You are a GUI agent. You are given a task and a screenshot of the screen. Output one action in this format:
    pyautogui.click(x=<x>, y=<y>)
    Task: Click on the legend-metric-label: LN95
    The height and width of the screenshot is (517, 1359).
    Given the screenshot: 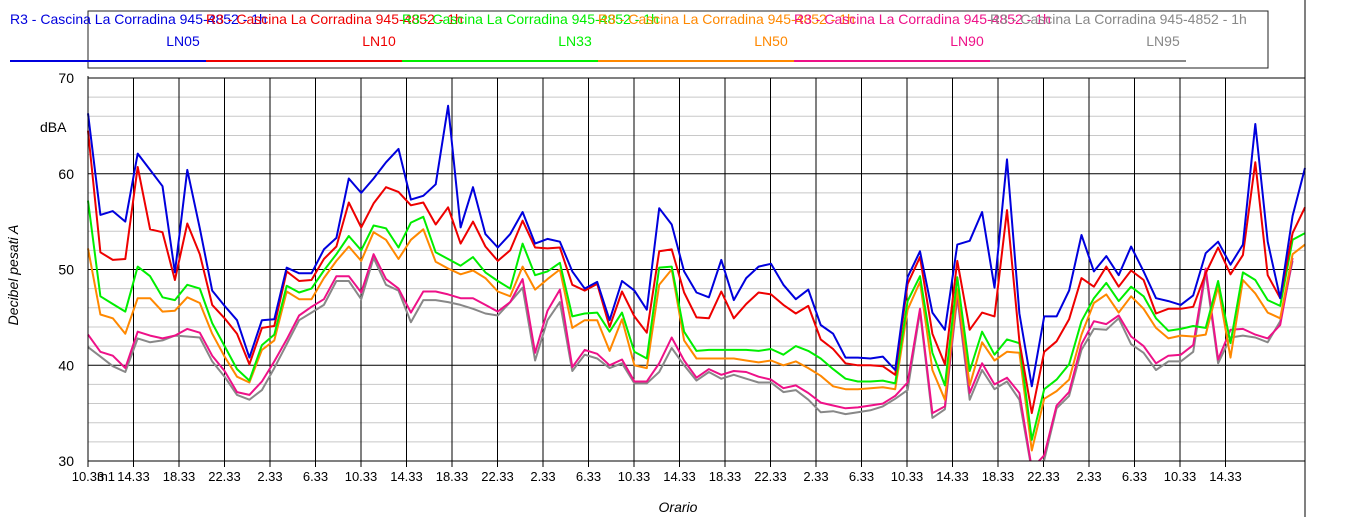 What is the action you would take?
    pyautogui.click(x=1163, y=41)
    